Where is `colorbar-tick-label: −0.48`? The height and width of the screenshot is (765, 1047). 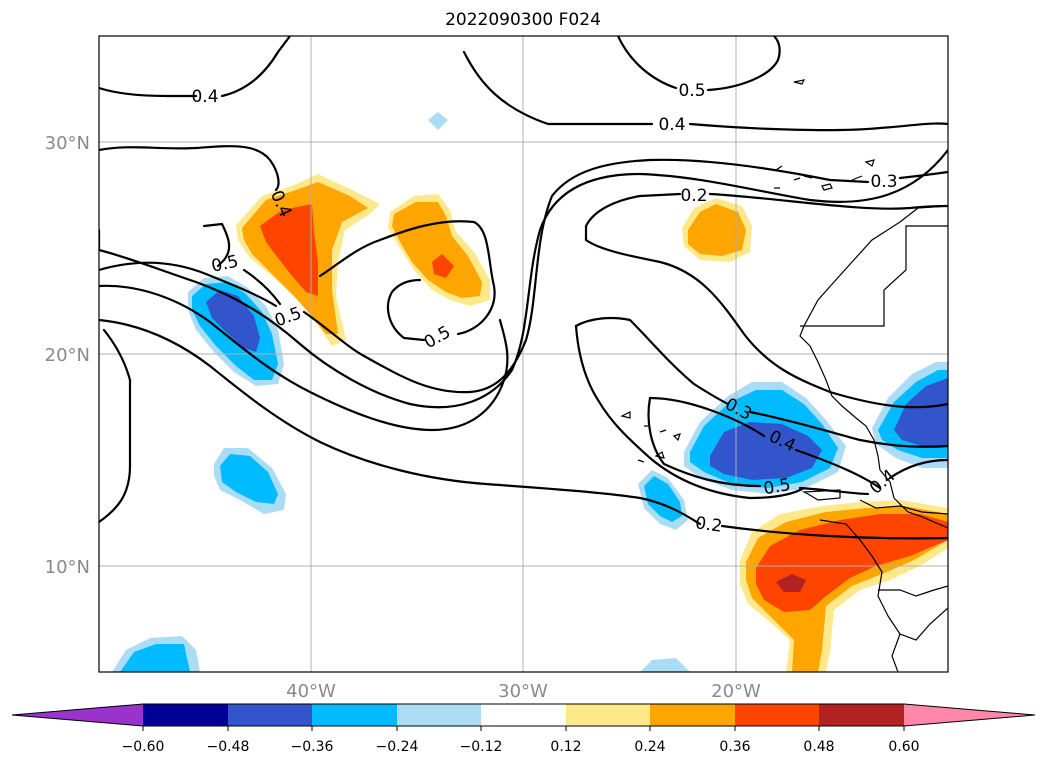 colorbar-tick-label: −0.48 is located at coordinates (228, 747).